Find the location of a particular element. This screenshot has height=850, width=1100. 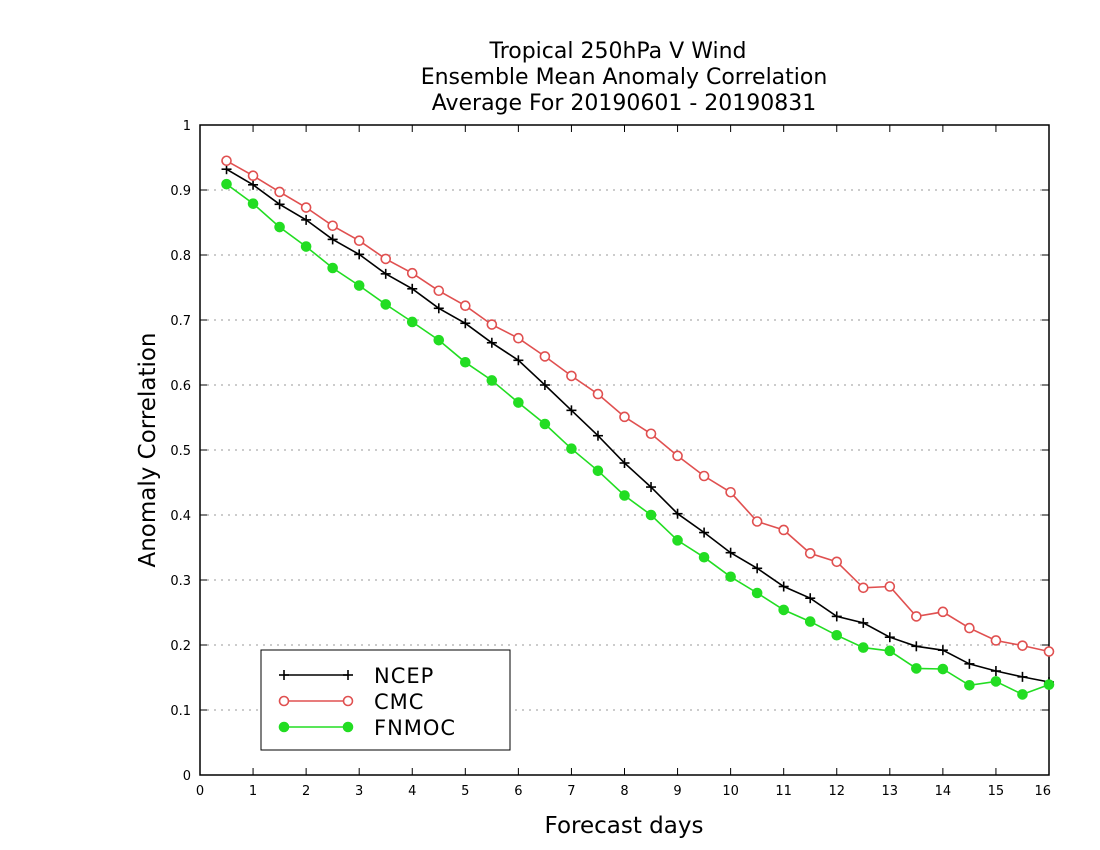

x-tick-label: 10 is located at coordinates (730, 791).